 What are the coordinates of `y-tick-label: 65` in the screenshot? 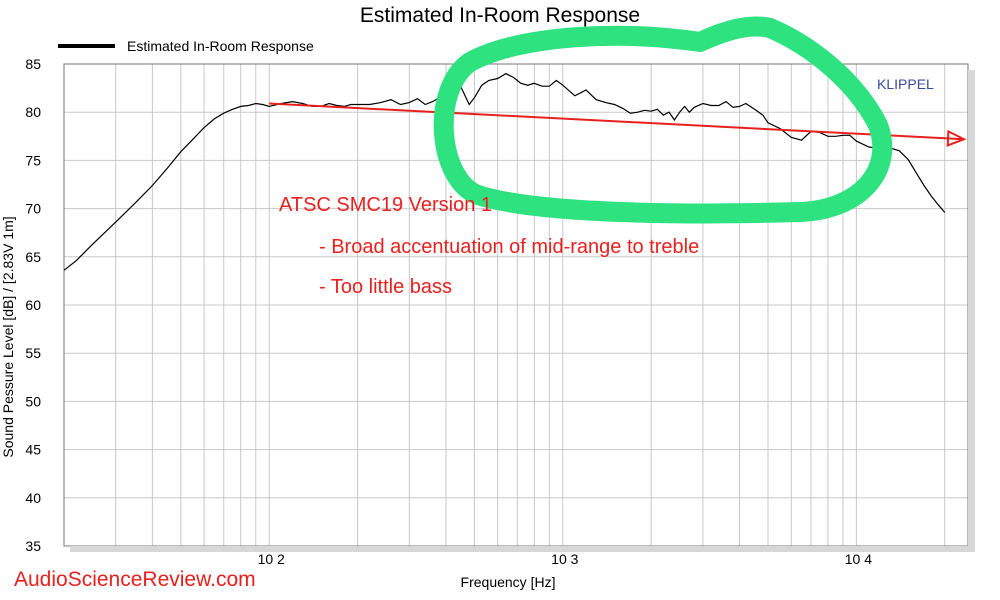 It's located at (33, 257).